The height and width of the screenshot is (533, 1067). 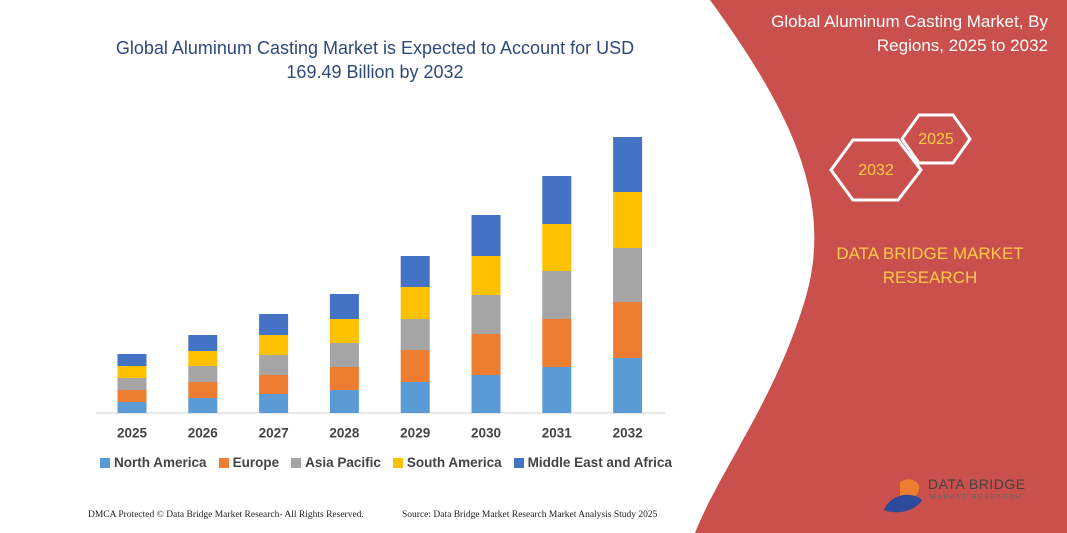 I want to click on legend-item: North America, so click(x=153, y=462).